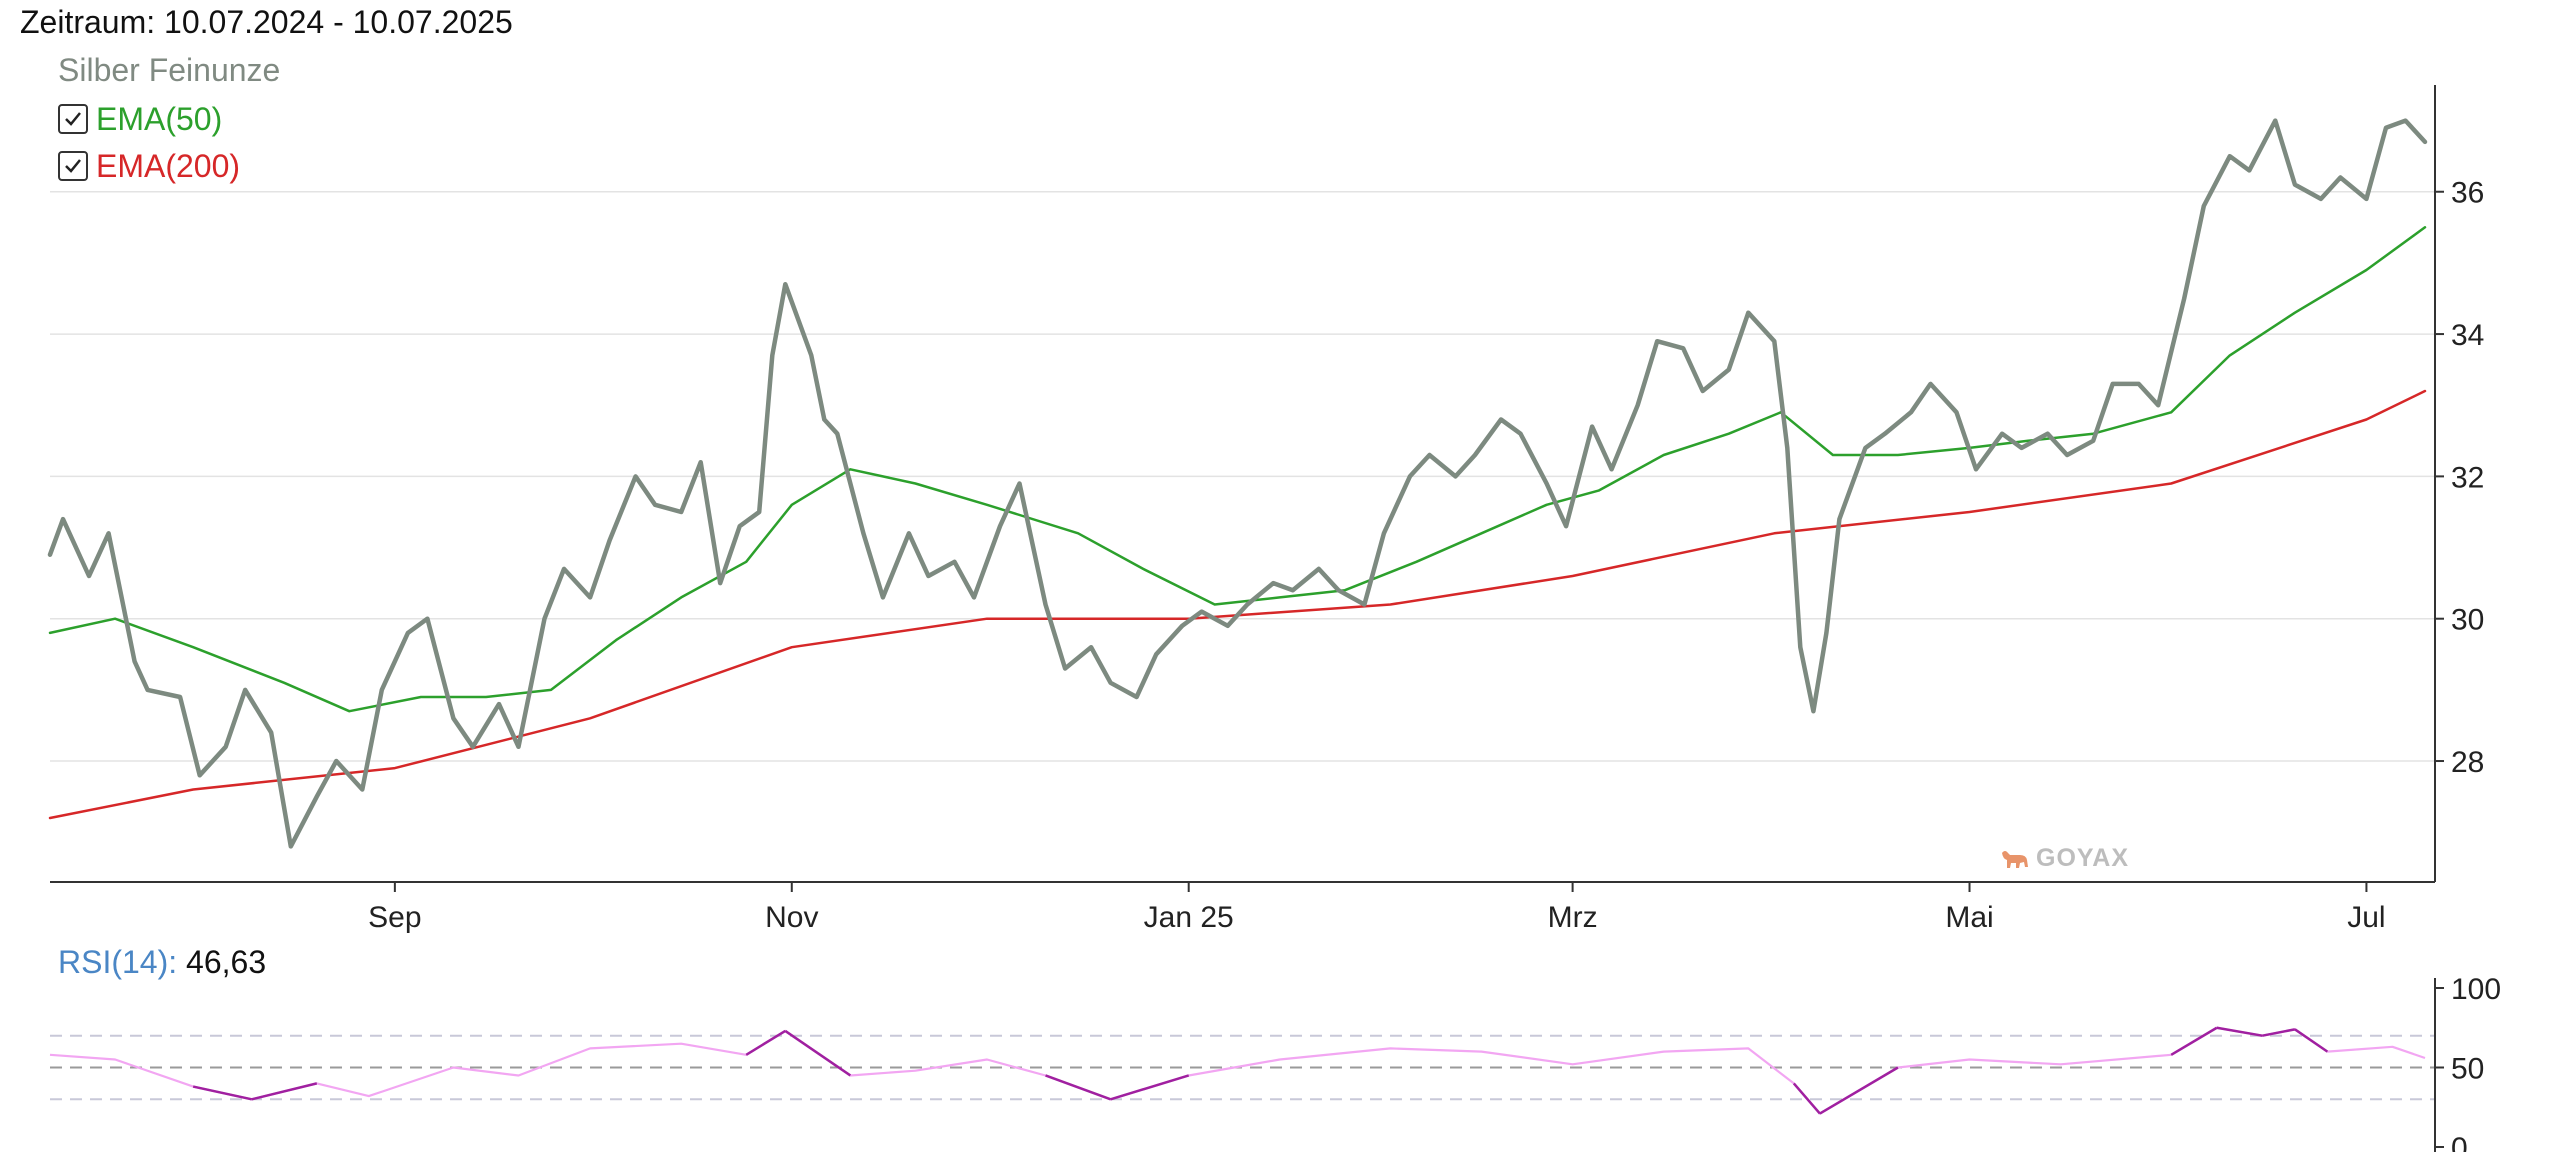 This screenshot has height=1152, width=2560. I want to click on rsi-label: RSI(14): 46,63, so click(162, 962).